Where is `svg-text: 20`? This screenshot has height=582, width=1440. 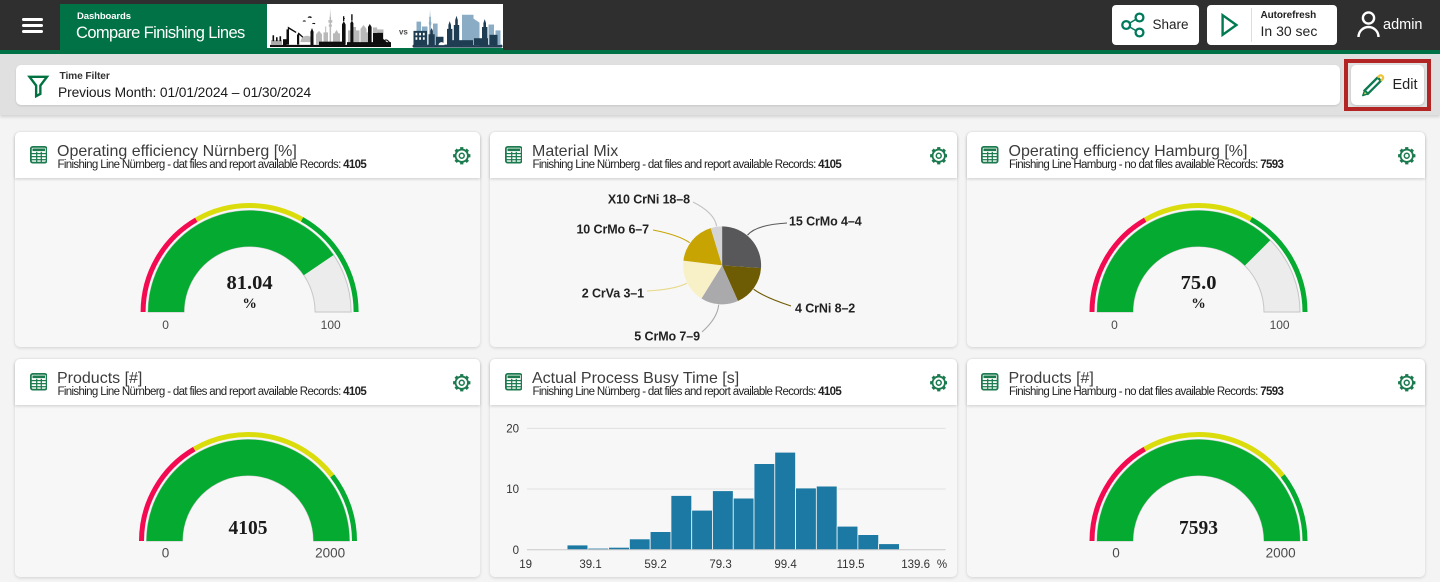 svg-text: 20 is located at coordinates (512, 429).